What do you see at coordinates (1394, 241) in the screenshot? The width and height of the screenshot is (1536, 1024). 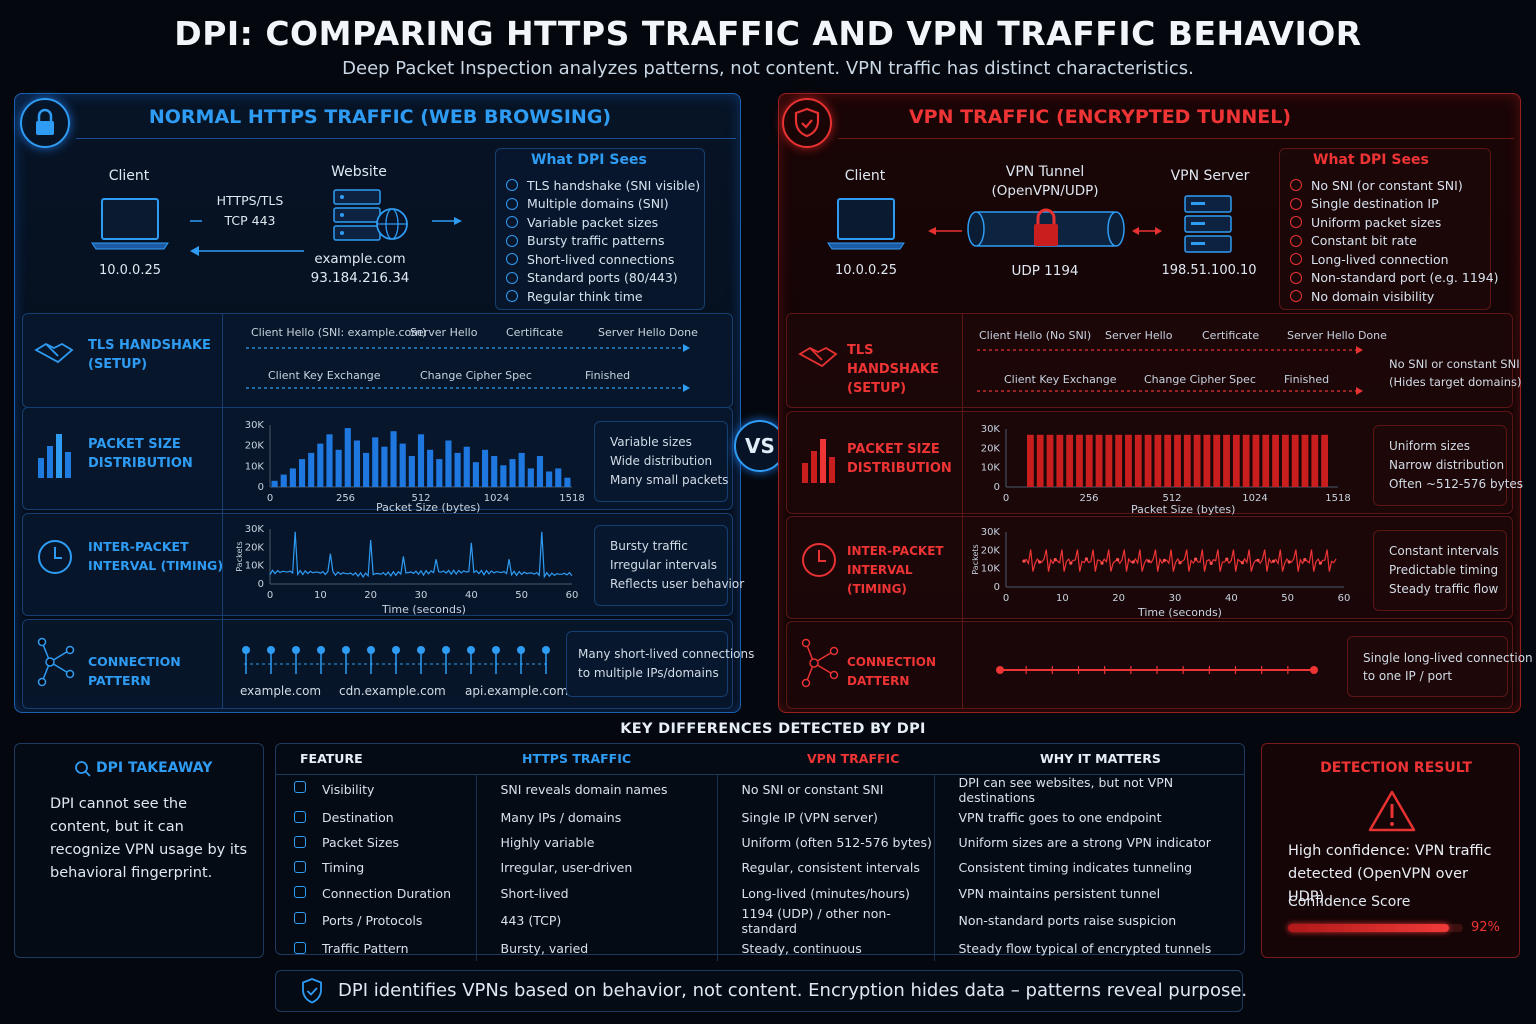 I see `list-item: Constant bit rate` at bounding box center [1394, 241].